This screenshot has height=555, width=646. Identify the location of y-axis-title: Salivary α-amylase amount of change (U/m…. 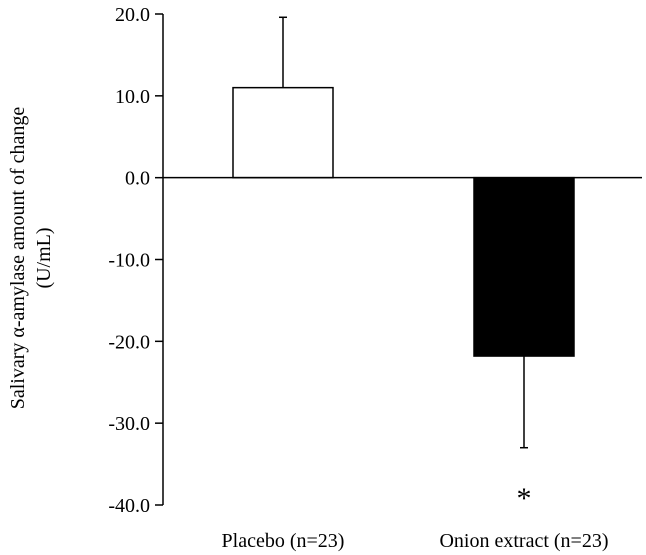
(31, 258).